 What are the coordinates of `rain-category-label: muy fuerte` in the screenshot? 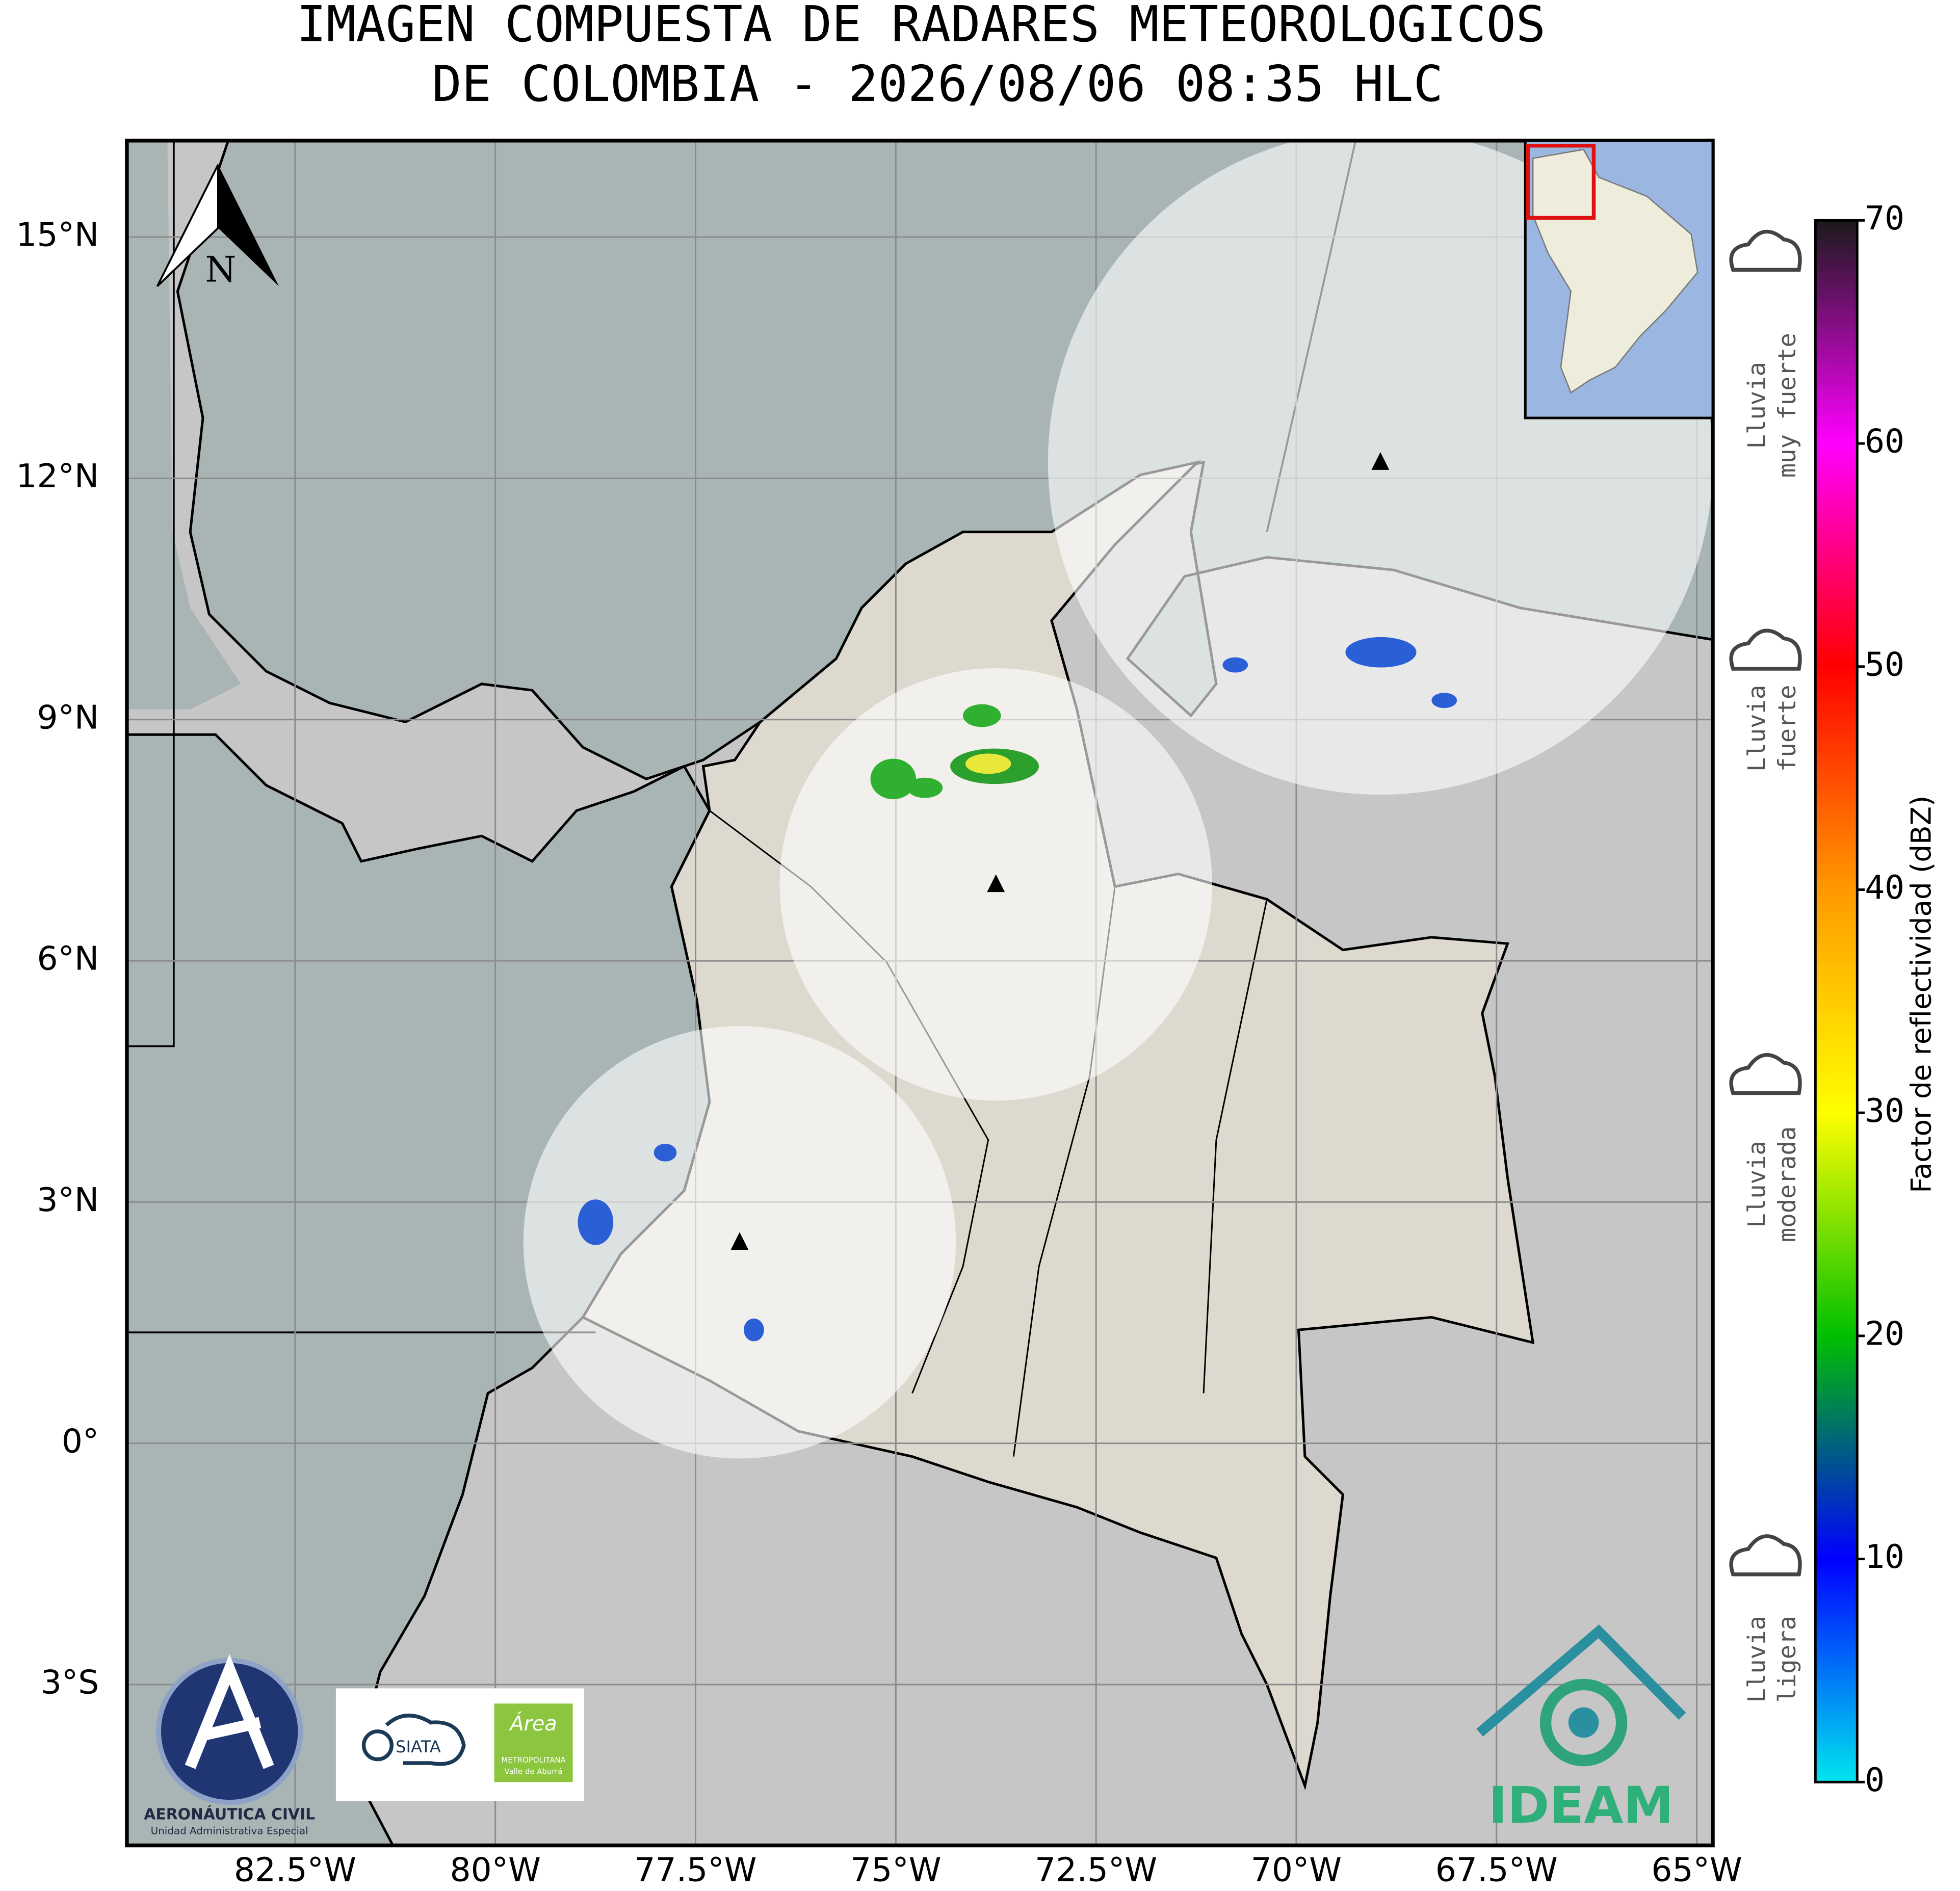 It's located at (1787, 405).